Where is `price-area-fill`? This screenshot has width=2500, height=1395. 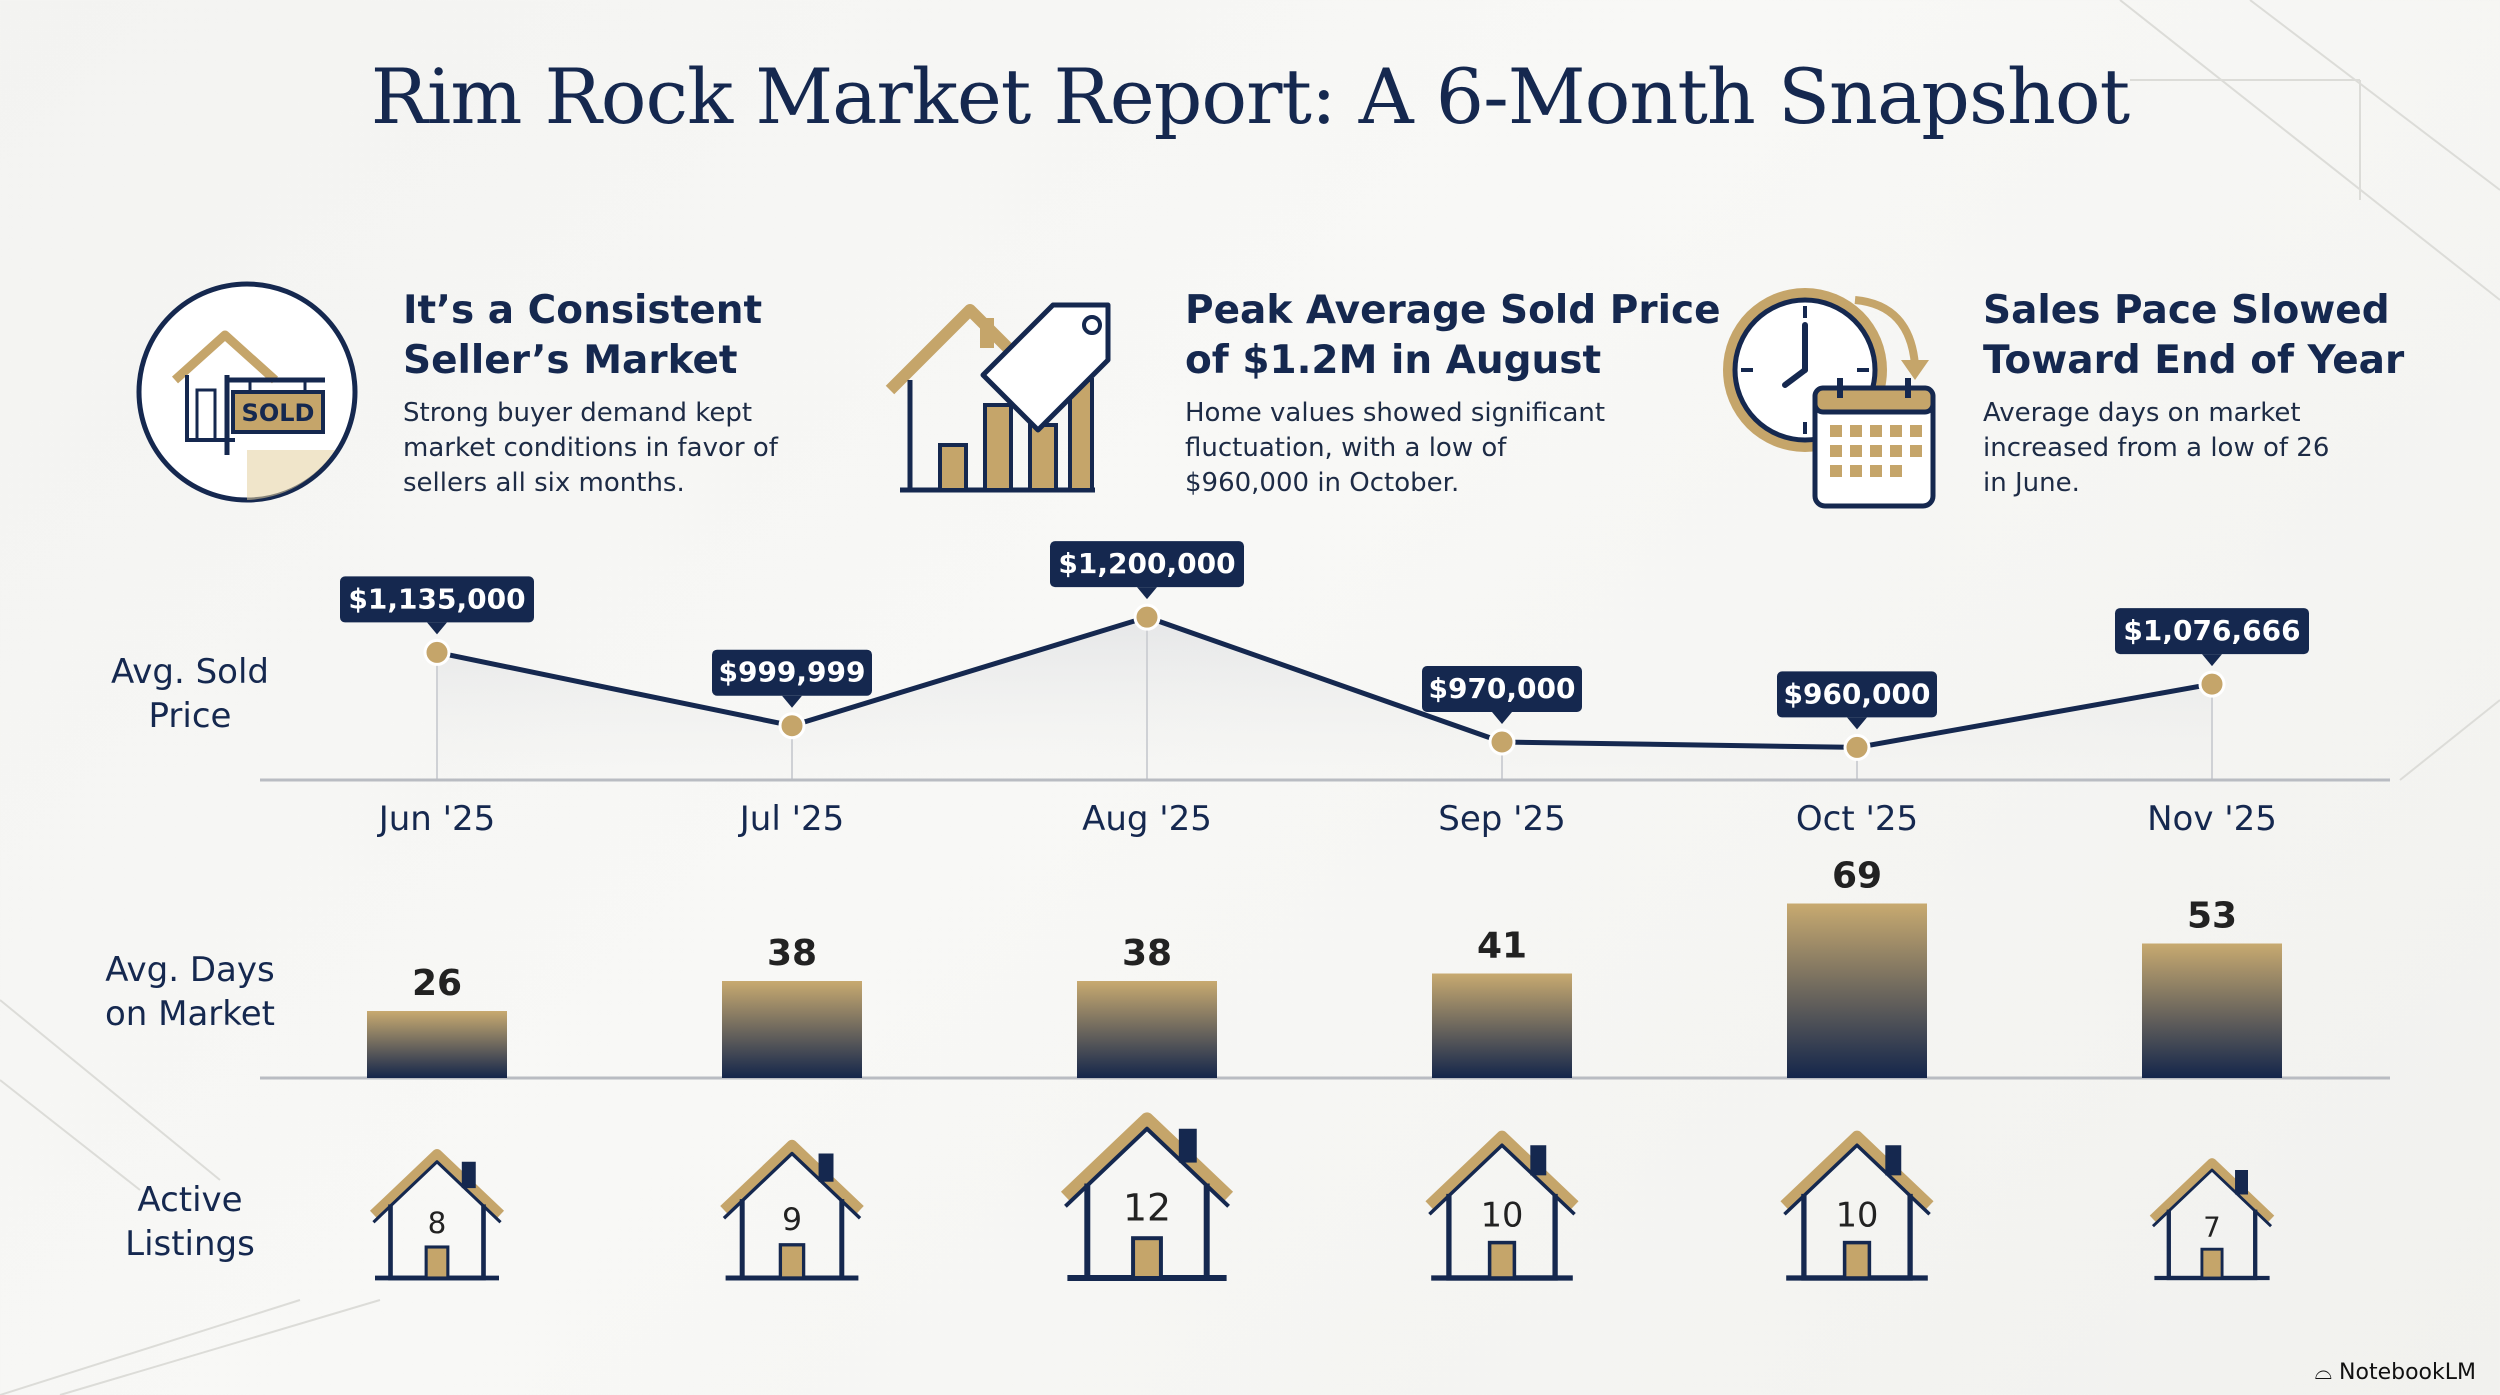 price-area-fill is located at coordinates (1324, 698).